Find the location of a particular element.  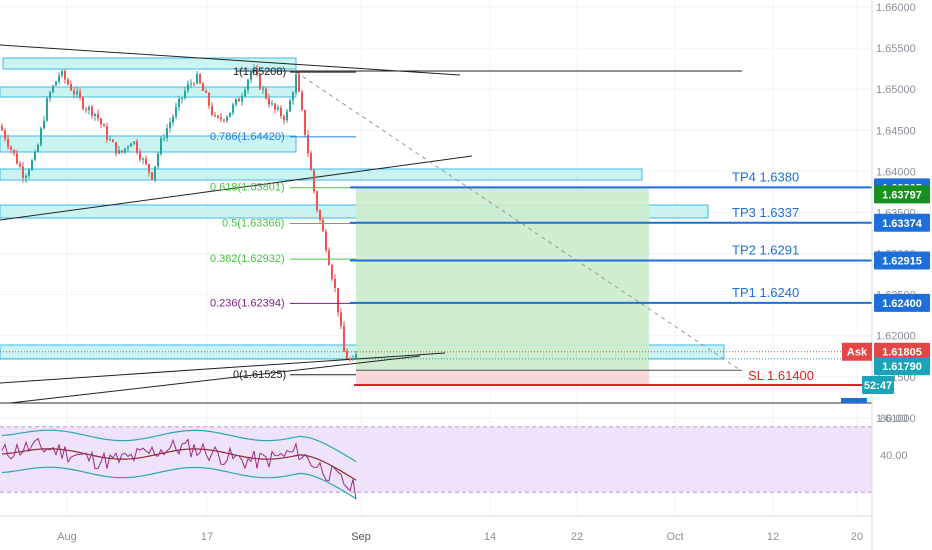

price-tick-label: 1.64500 is located at coordinates (896, 131).